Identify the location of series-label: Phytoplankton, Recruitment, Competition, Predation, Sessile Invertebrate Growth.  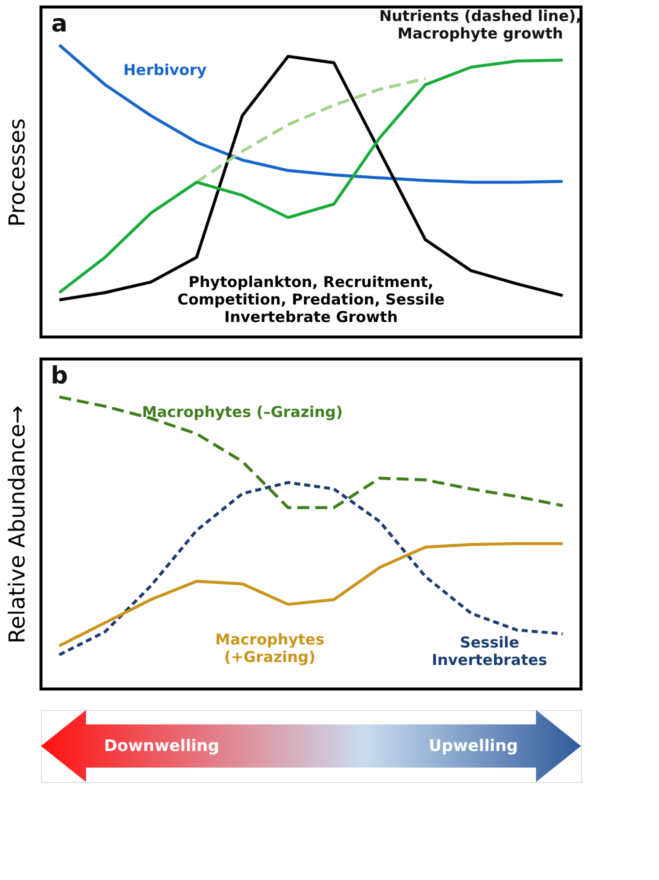
(311, 299).